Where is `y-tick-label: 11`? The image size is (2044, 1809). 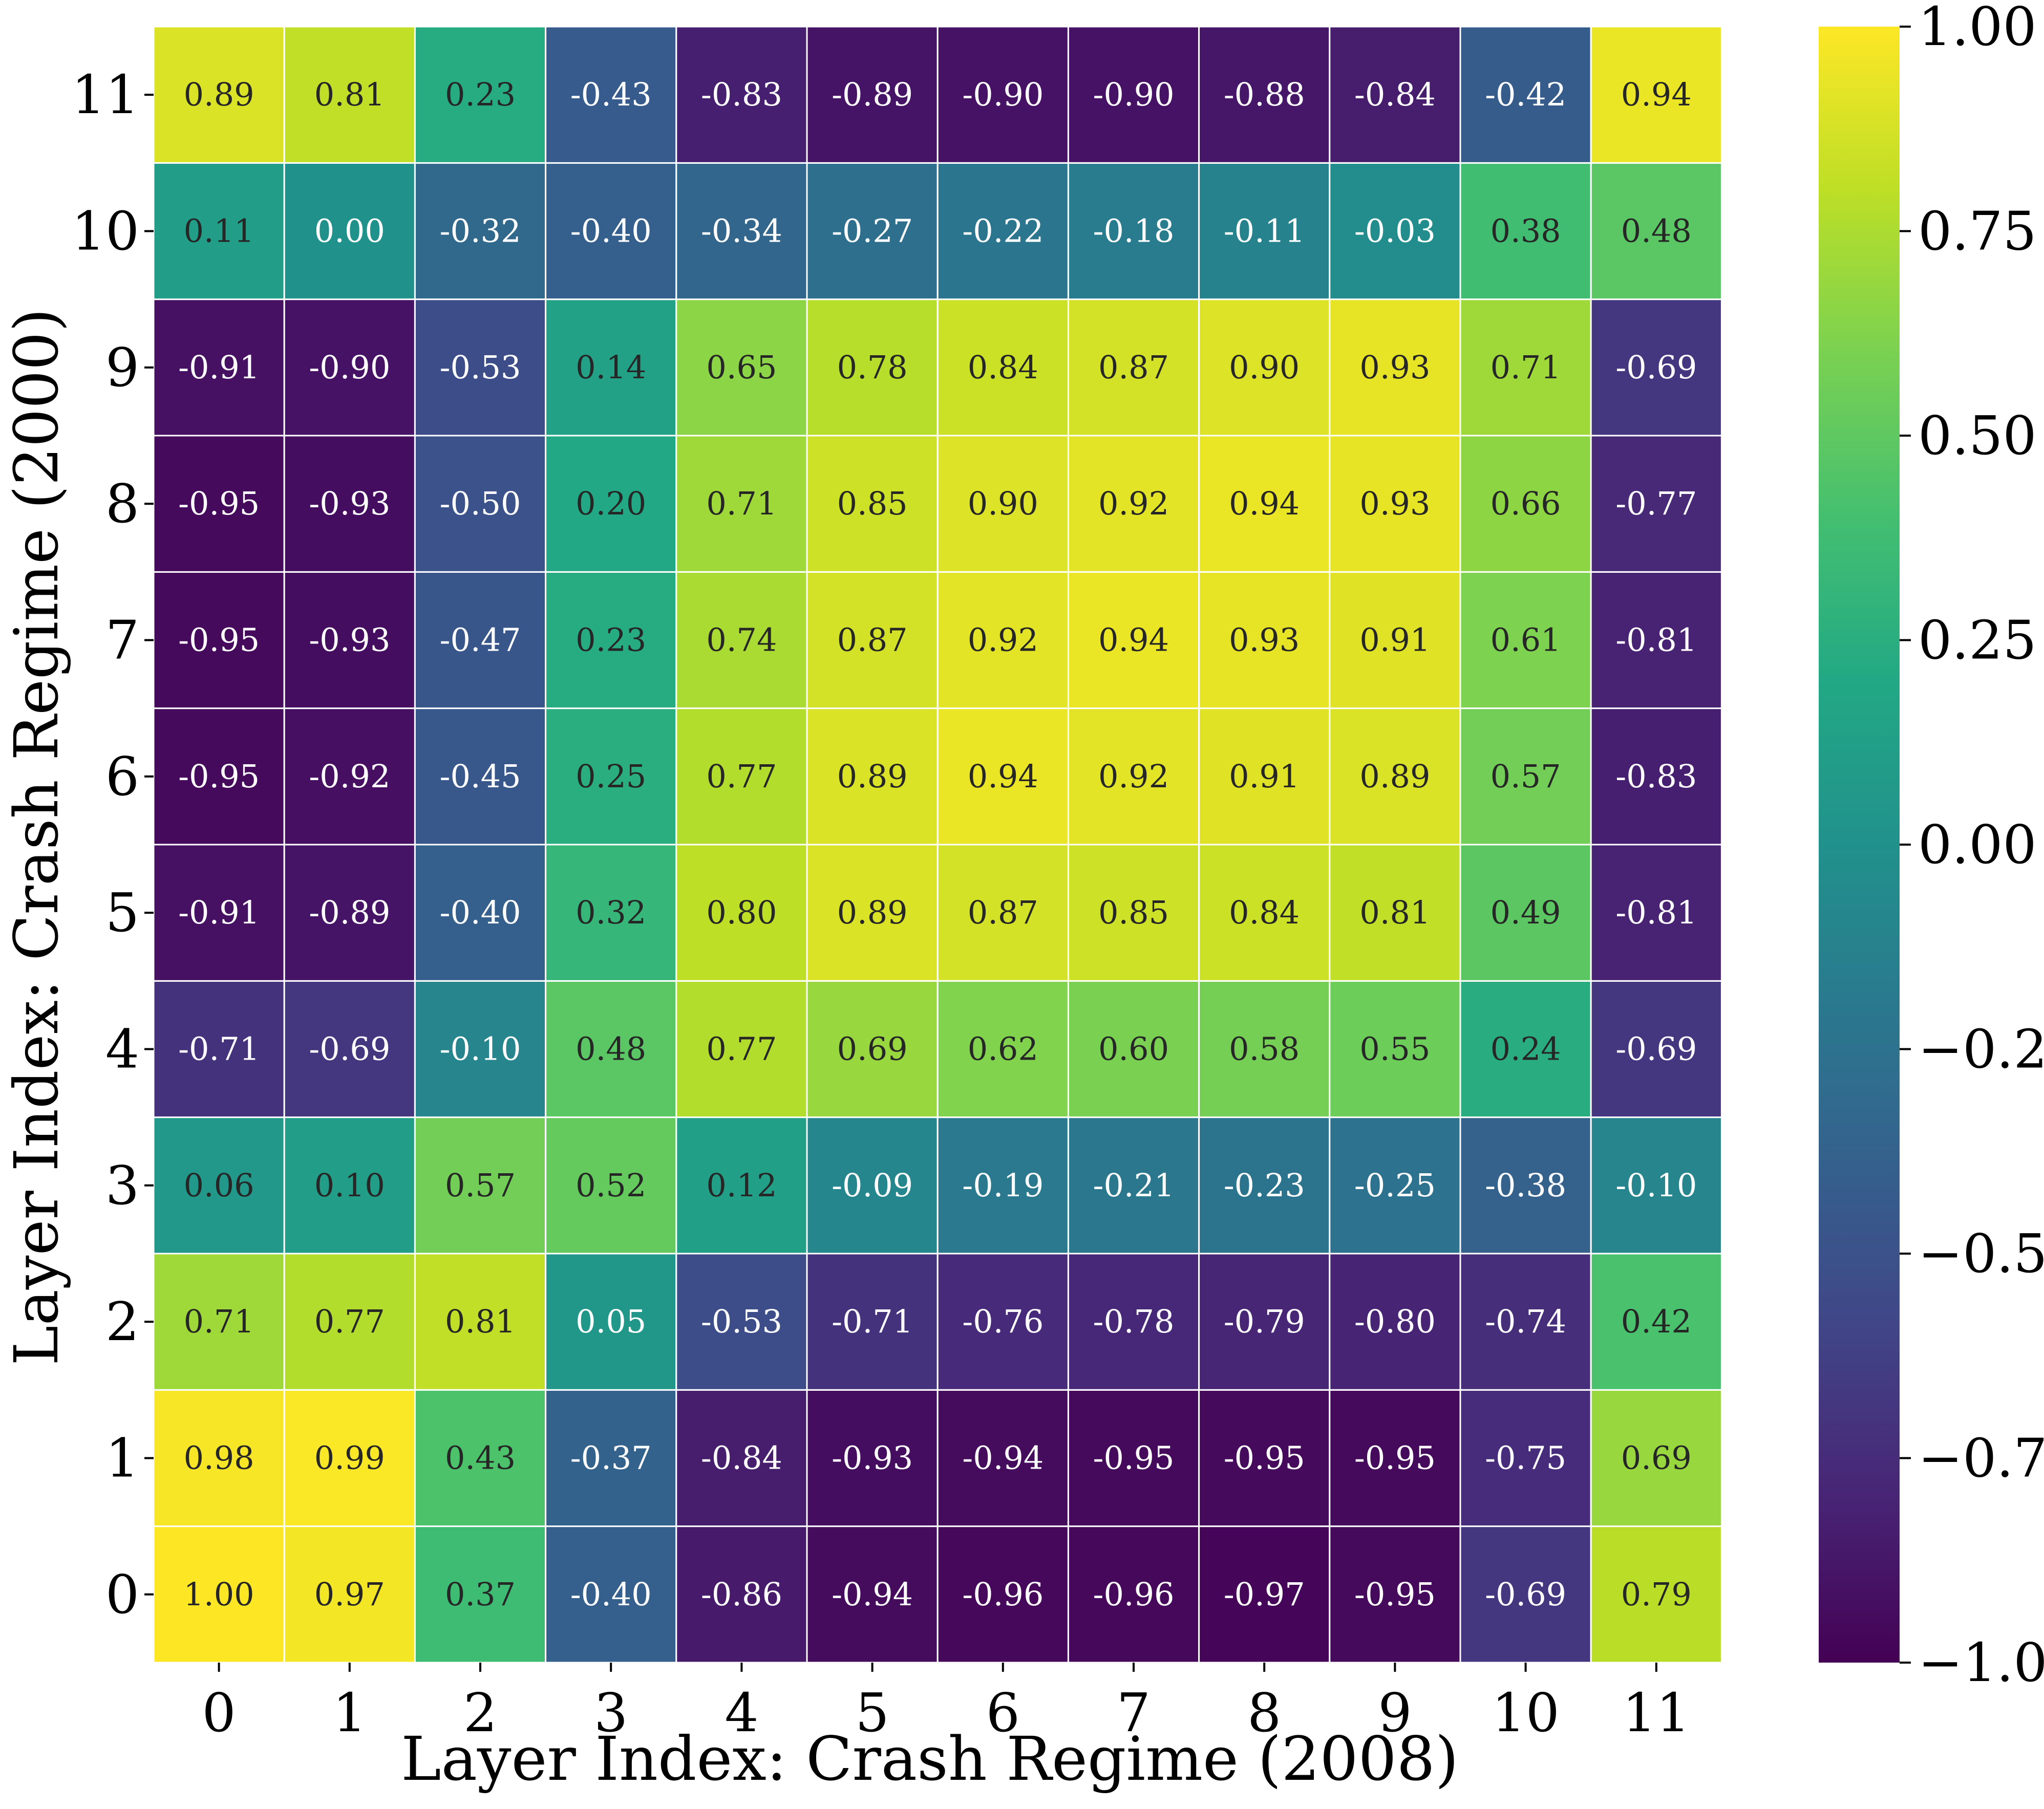
y-tick-label: 11 is located at coordinates (105, 94).